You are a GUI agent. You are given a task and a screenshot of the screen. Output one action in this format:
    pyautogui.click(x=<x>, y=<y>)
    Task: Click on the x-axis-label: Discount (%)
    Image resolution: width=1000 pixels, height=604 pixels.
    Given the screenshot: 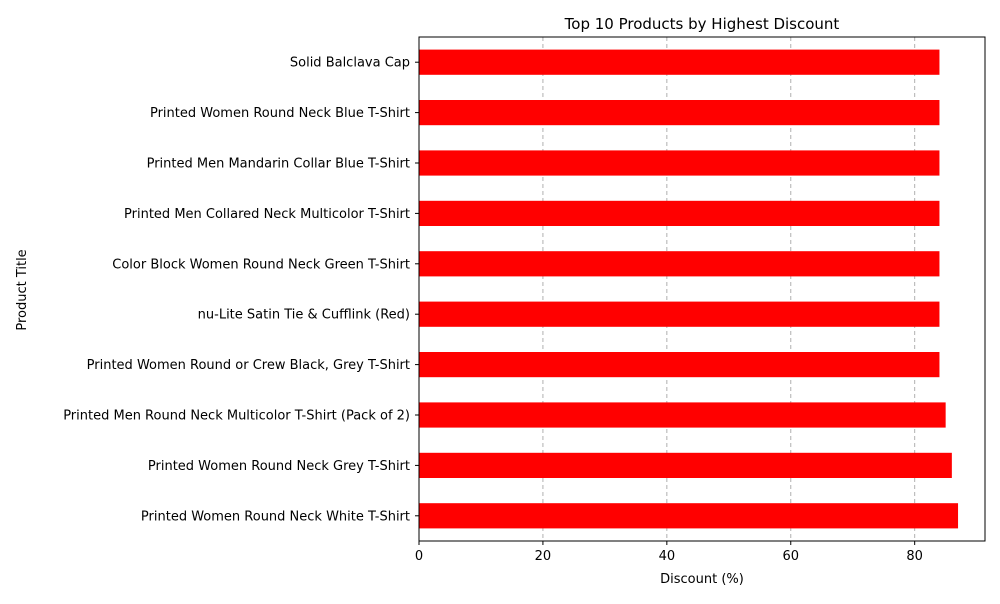 What is the action you would take?
    pyautogui.click(x=702, y=579)
    